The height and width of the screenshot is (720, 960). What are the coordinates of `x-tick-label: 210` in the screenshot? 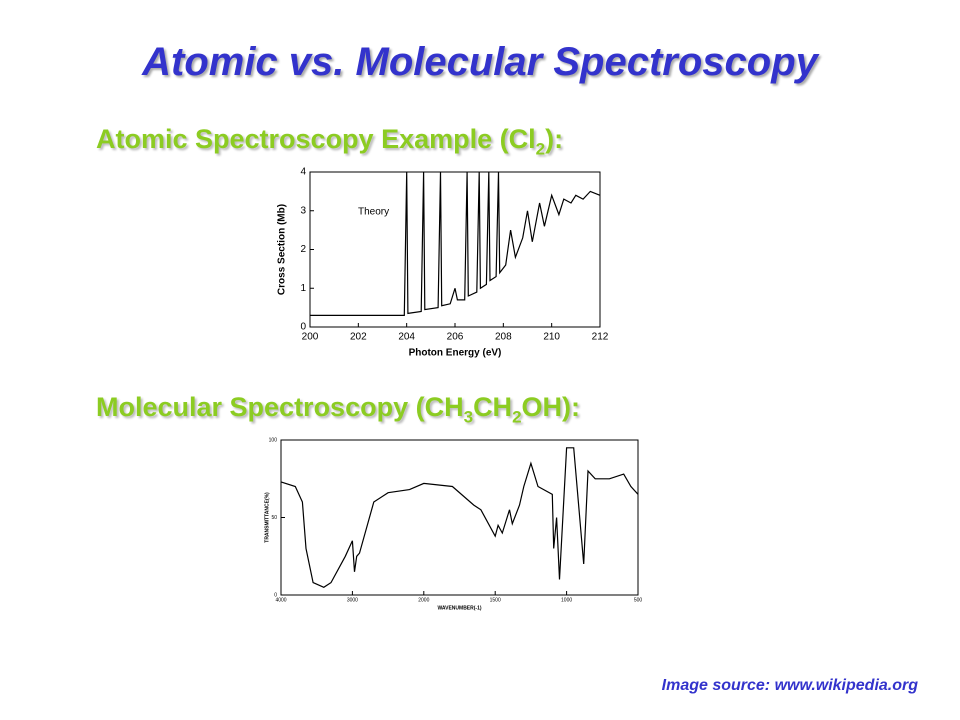 It's located at (551, 337).